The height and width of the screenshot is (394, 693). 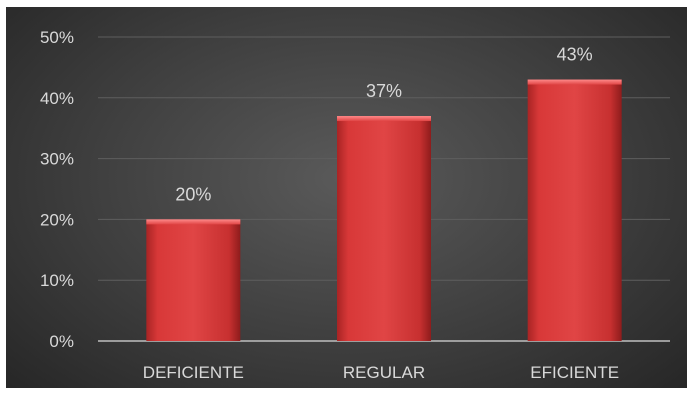 What do you see at coordinates (57, 219) in the screenshot?
I see `y-tick-label: 20%` at bounding box center [57, 219].